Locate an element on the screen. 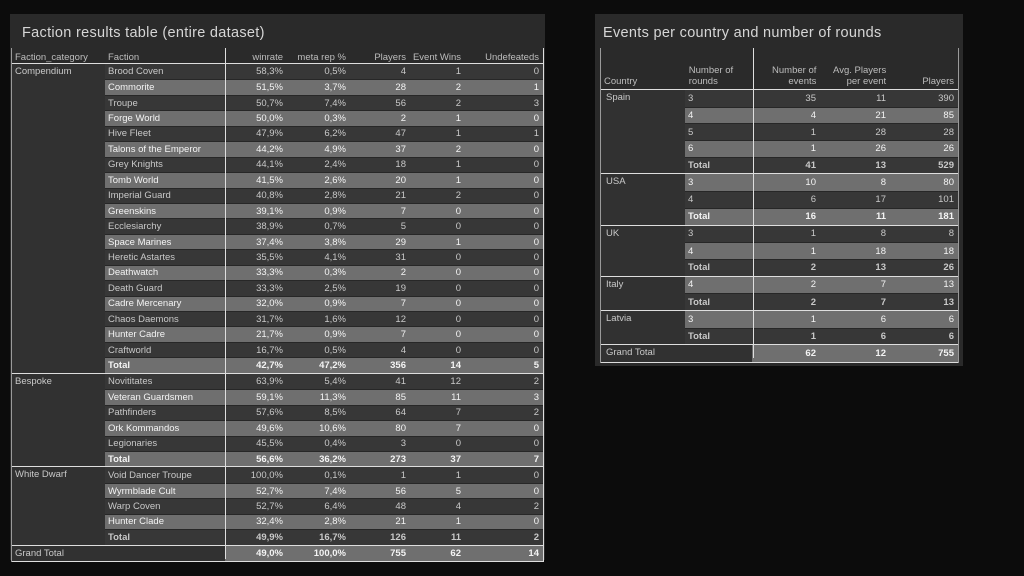 This screenshot has height=576, width=1024. avg-players-cell: 26 is located at coordinates (880, 149).